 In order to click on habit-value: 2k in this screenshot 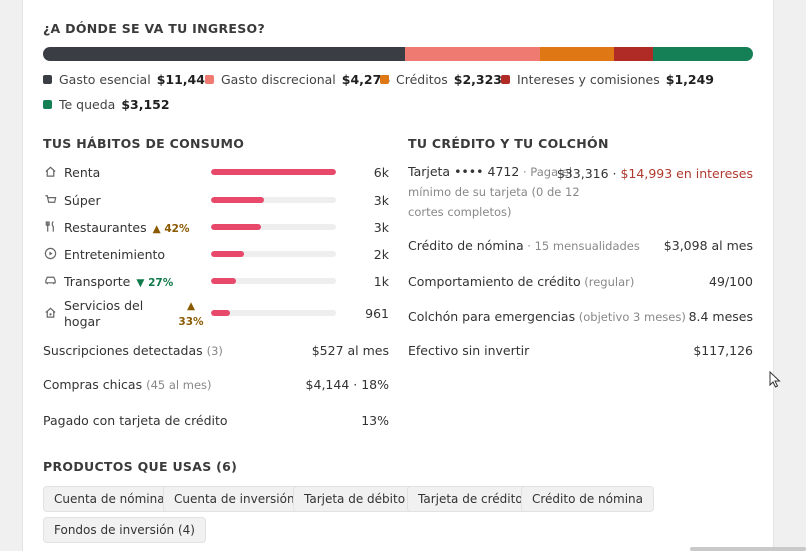, I will do `click(381, 254)`.